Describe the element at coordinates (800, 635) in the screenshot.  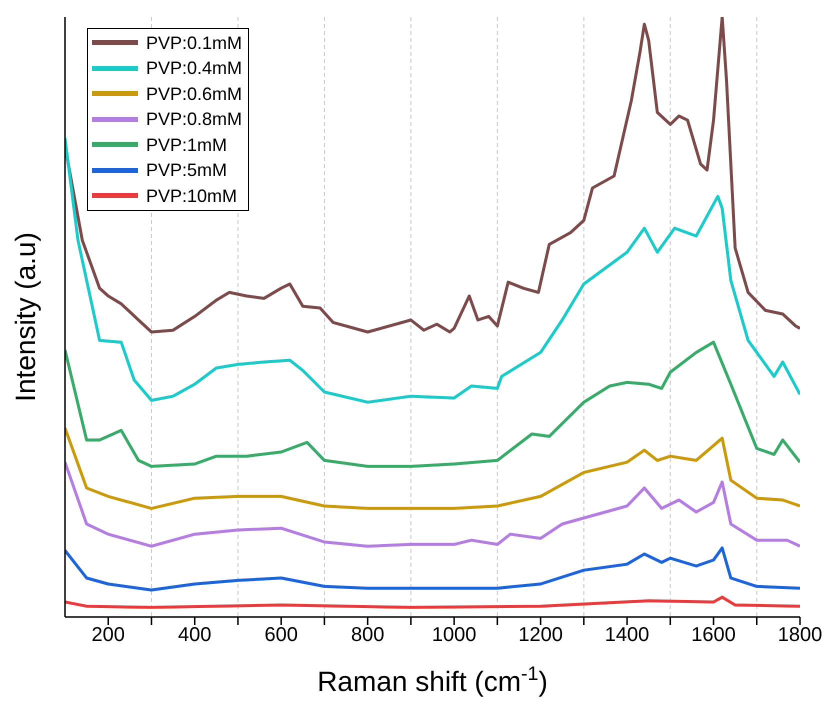
I see `x-tick-label: 1800` at that location.